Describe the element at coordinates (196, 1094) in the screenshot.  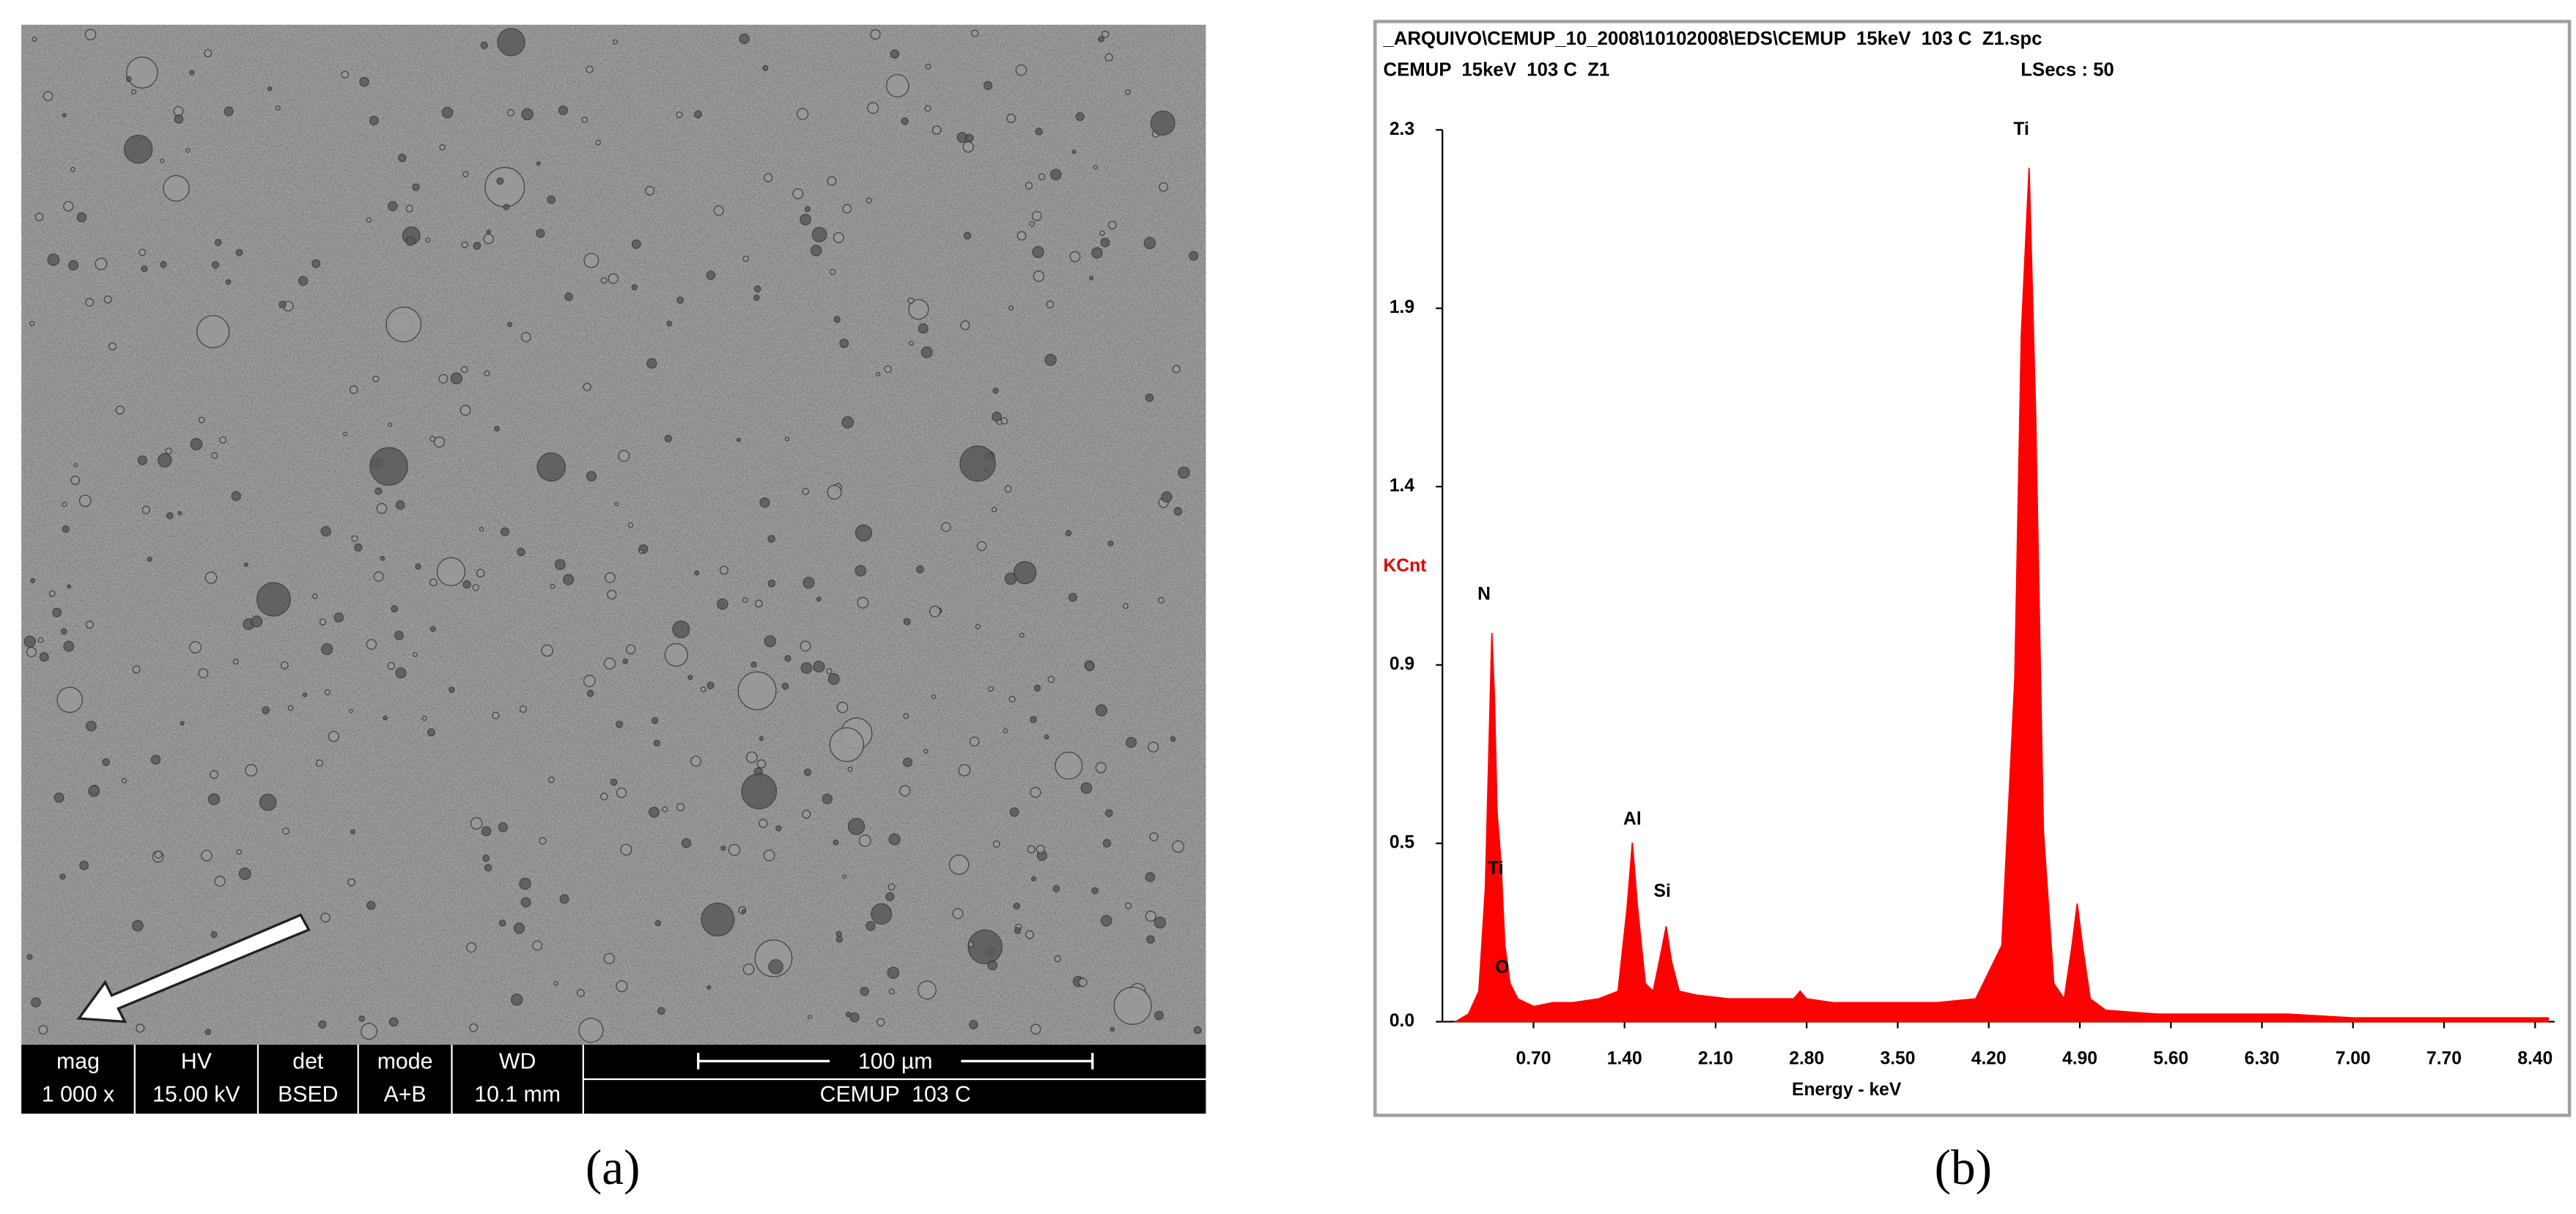
I see `info-value: 15.00 kV` at that location.